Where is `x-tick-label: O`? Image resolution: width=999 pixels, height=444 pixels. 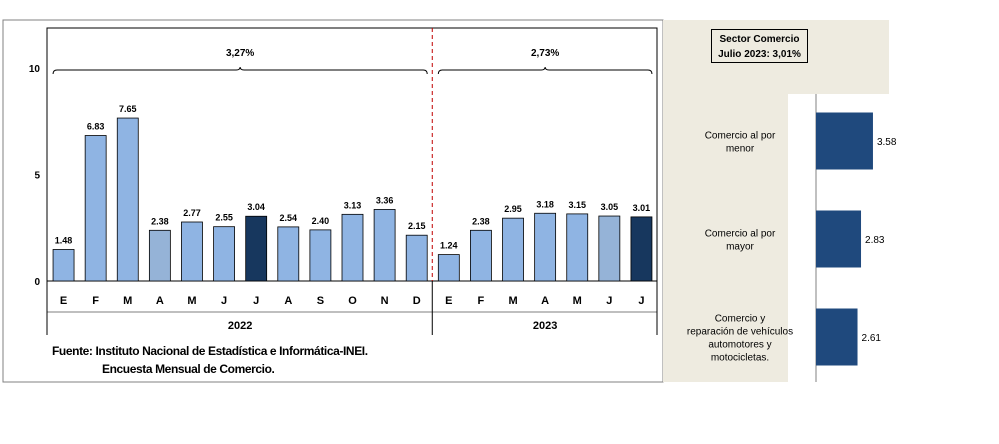 x-tick-label: O is located at coordinates (352, 301).